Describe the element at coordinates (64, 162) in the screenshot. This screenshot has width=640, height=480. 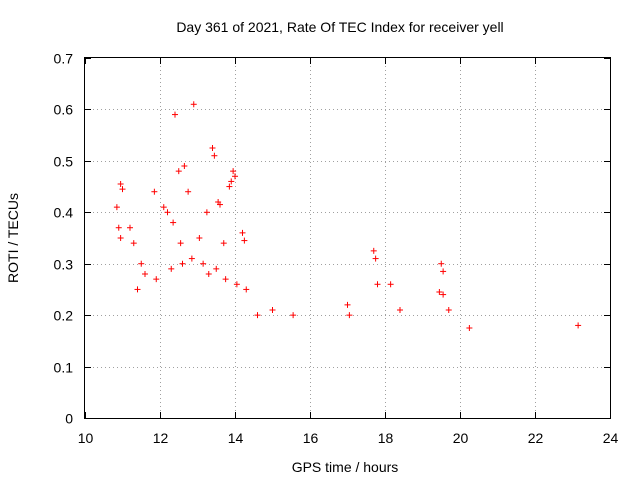
I see `y-tick-label: 0.5` at that location.